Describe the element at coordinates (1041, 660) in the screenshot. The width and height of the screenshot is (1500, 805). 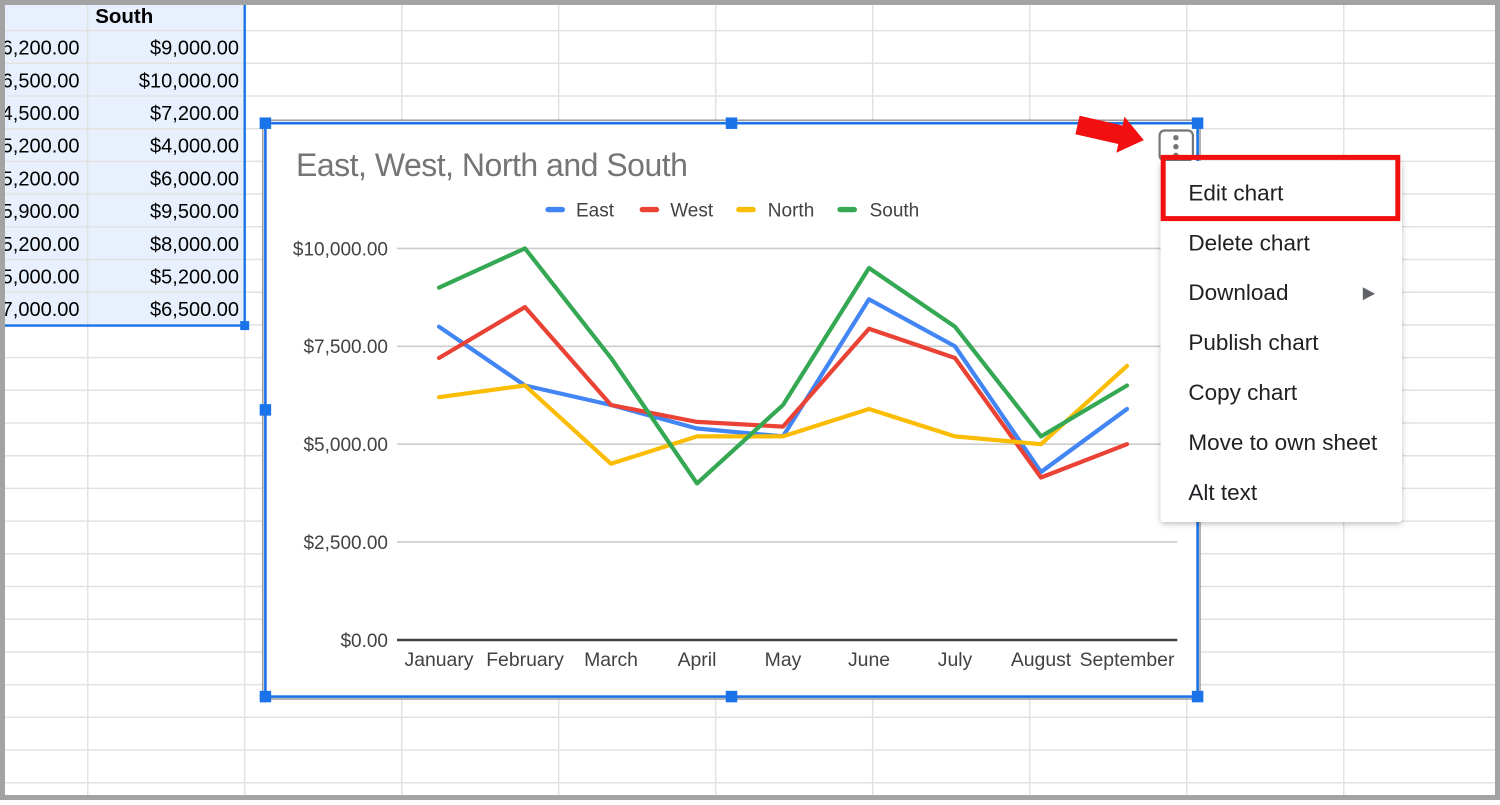
I see `svg-text: August` at that location.